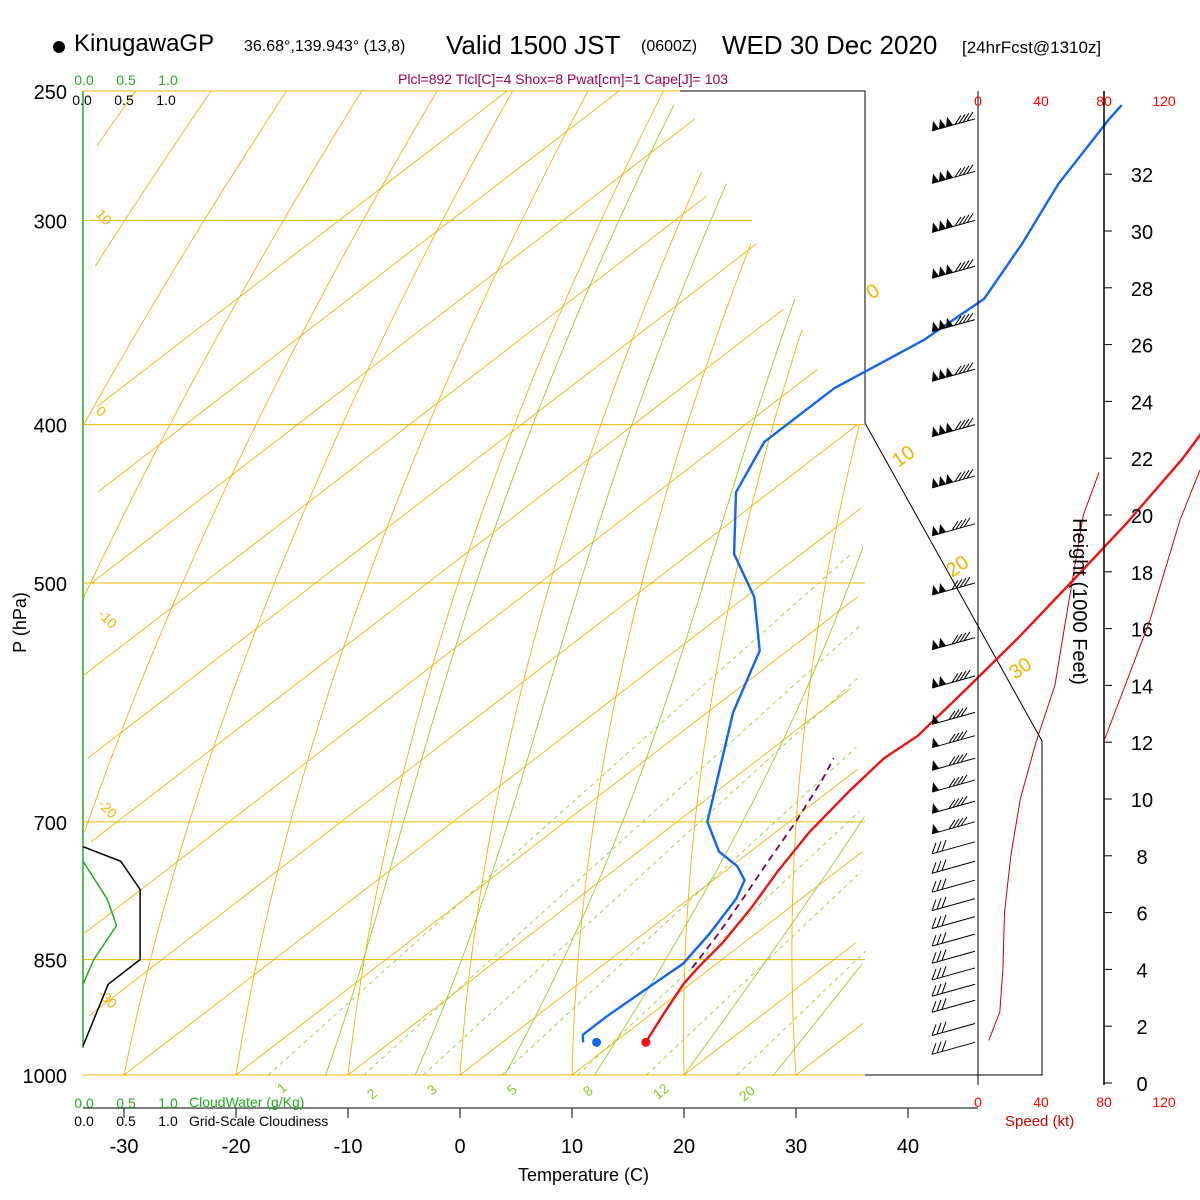 This screenshot has width=1200, height=1200. I want to click on height-tick-label: 0, so click(1141, 1085).